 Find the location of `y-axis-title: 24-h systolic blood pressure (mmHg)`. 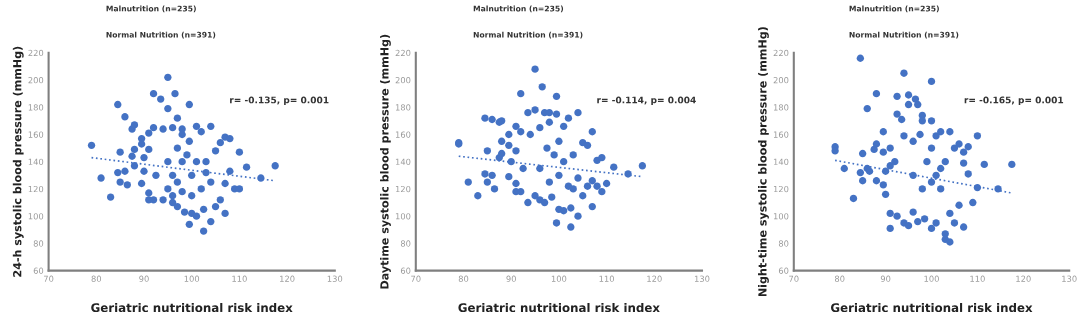

y-axis-title: 24-h systolic blood pressure (mmHg) is located at coordinates (18, 161).